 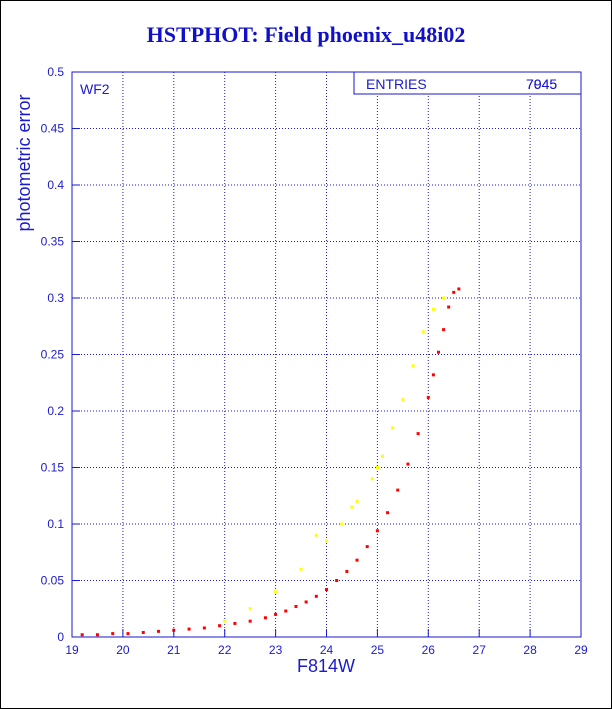 What do you see at coordinates (174, 650) in the screenshot?
I see `x-tick-label: 21` at bounding box center [174, 650].